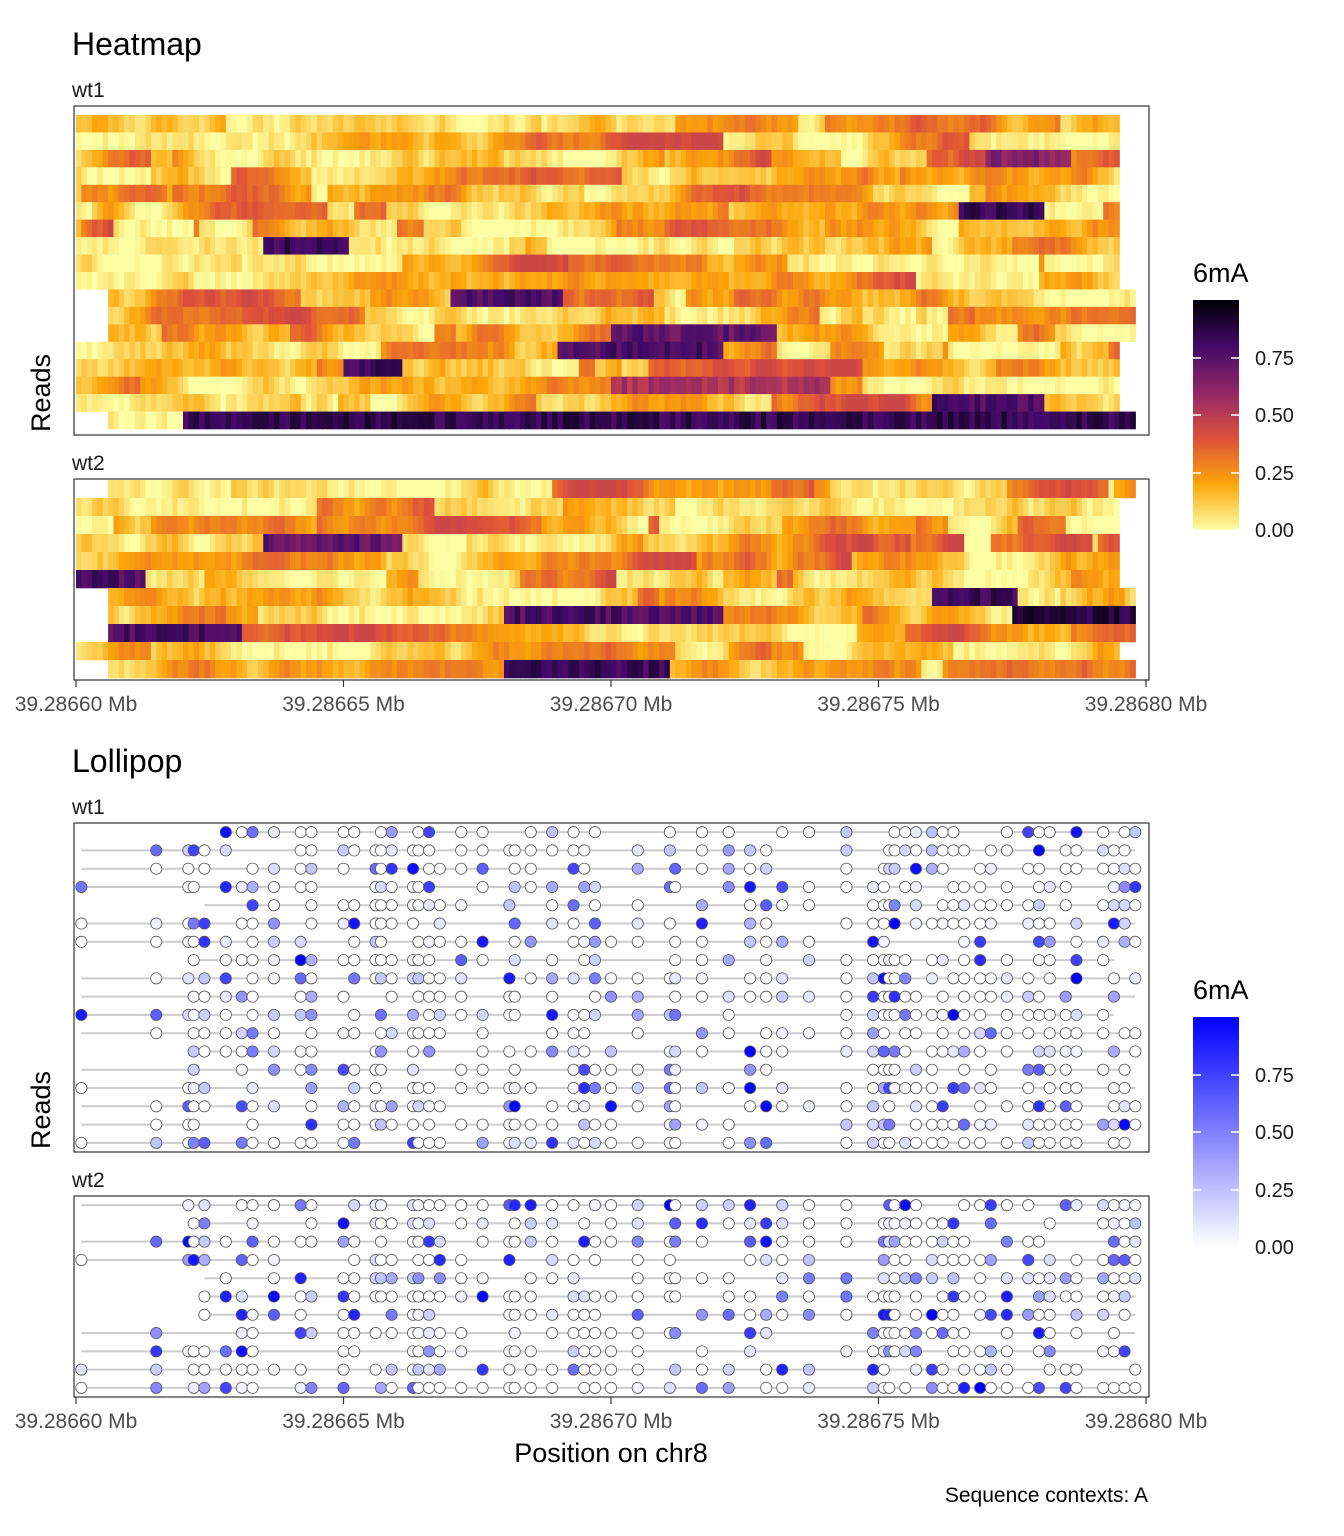 The height and width of the screenshot is (1536, 1344). I want to click on heatmap-cell-wt1-r16, so click(833, 403).